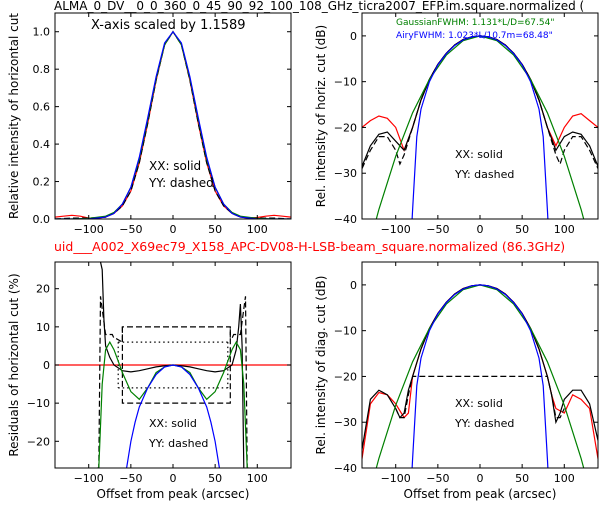 Image resolution: width=607 pixels, height=511 pixels. What do you see at coordinates (474, 36) in the screenshot?
I see `legend-entry: AiryFWHM: 1.023*L/10.7m=68.48"` at bounding box center [474, 36].